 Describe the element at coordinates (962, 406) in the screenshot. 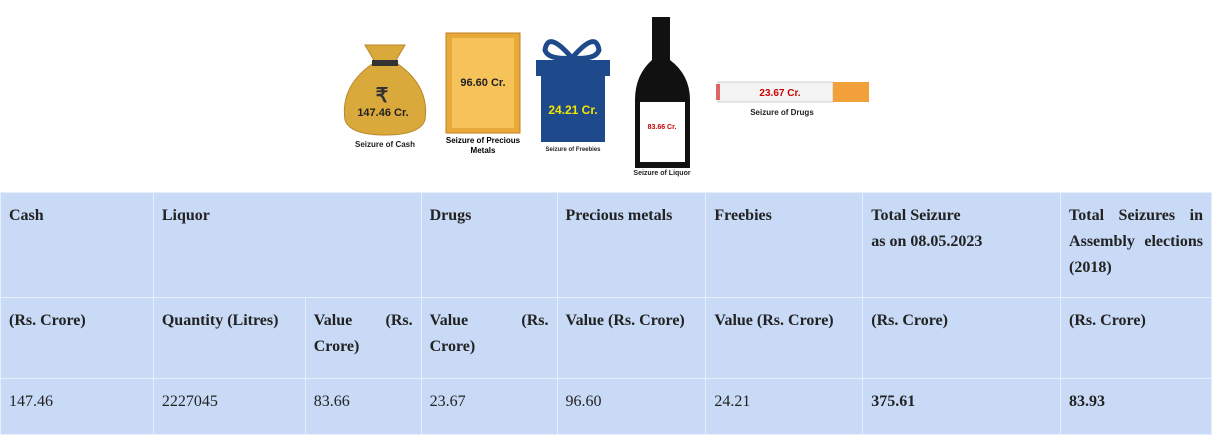

I see `data-cell: 375.61` at that location.